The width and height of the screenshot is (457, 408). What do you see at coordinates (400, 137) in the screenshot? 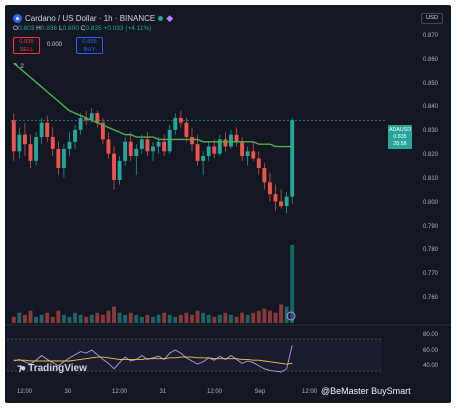
I see `last-price-tag: 0.835` at bounding box center [400, 137].